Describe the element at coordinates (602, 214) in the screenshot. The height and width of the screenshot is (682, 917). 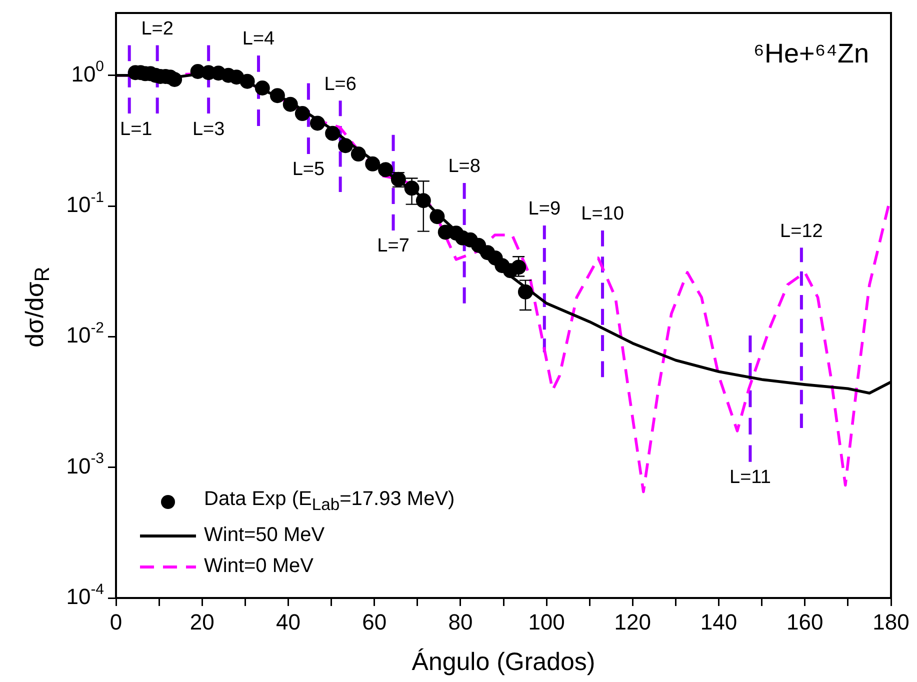
I see `annotation: L=10` at that location.